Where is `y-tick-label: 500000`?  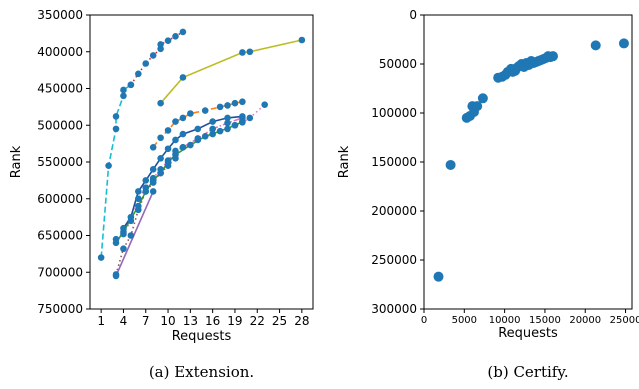 y-tick-label: 500000 is located at coordinates (60, 125).